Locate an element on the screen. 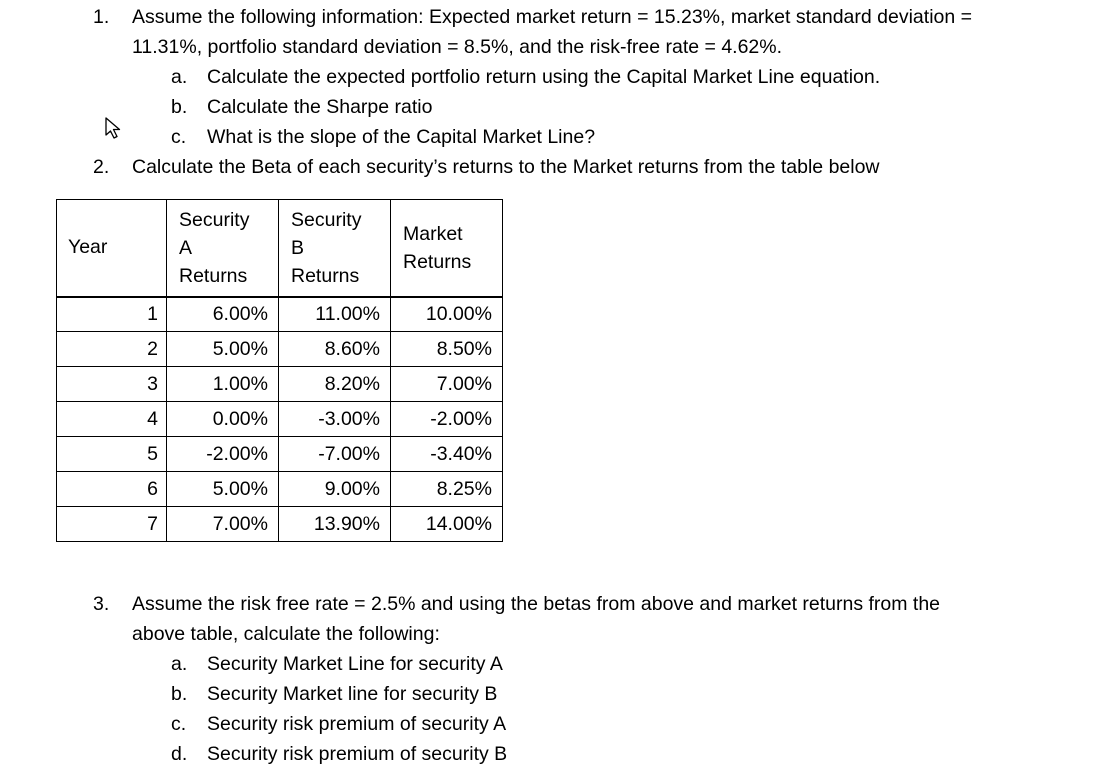 This screenshot has height=774, width=1115. header-security-b-line2: B is located at coordinates (298, 247).